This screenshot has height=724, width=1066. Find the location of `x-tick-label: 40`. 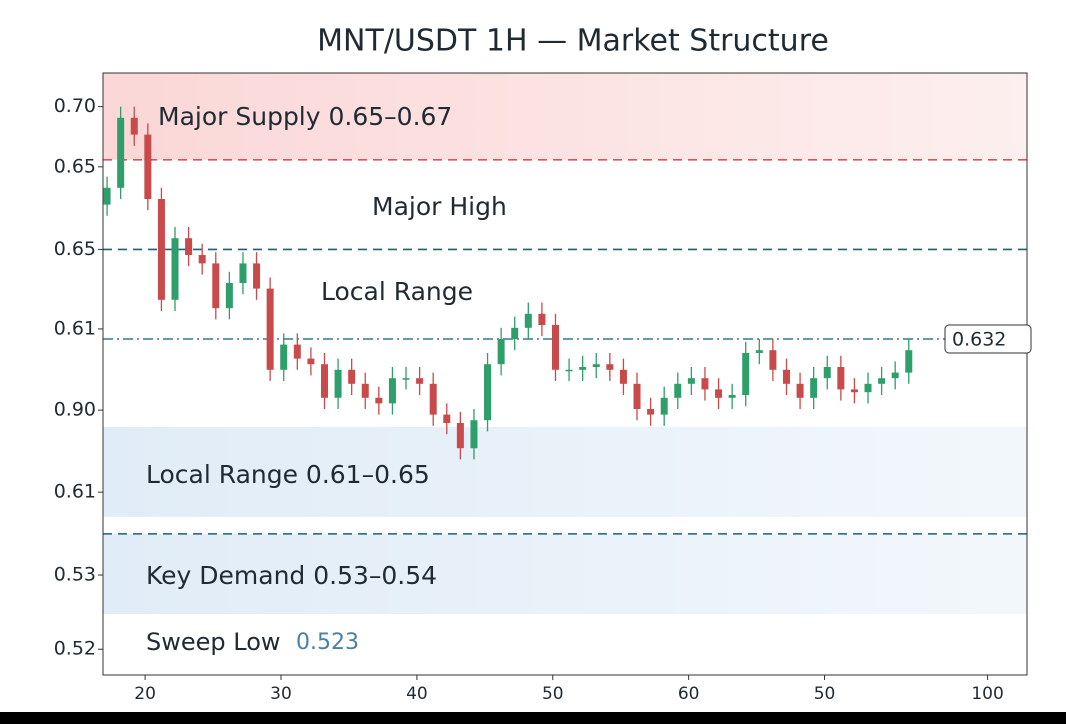

x-tick-label: 40 is located at coordinates (417, 694).